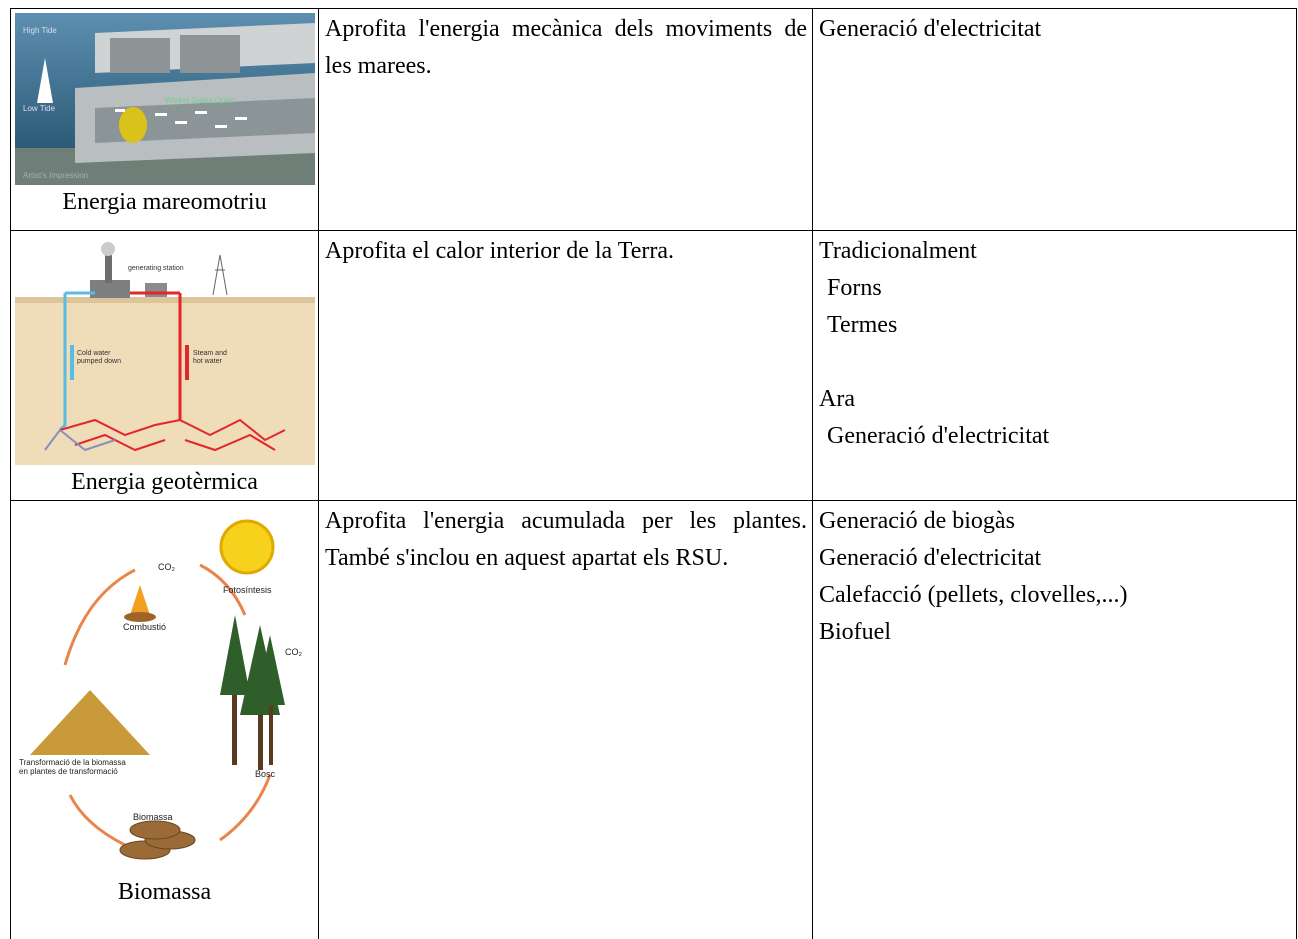 The image size is (1298, 939). Describe the element at coordinates (1055, 288) in the screenshot. I see `use-group: Tradicionalment Forns Termes` at that location.